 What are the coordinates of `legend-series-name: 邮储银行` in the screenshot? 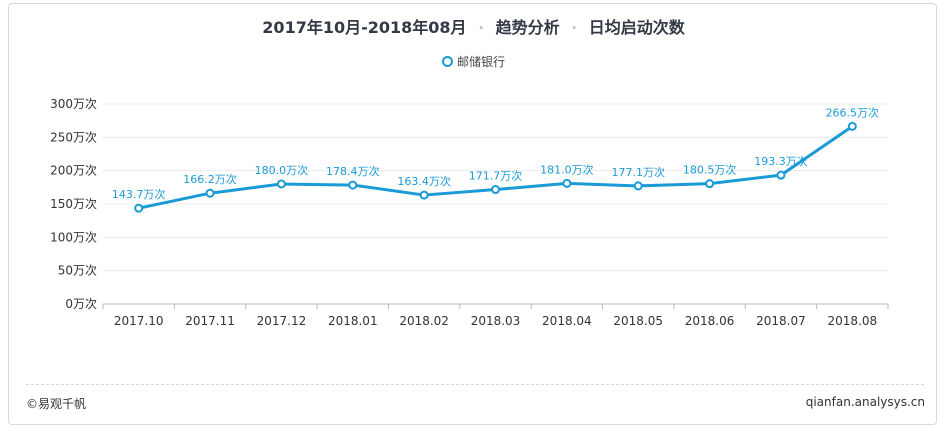 It's located at (480, 62).